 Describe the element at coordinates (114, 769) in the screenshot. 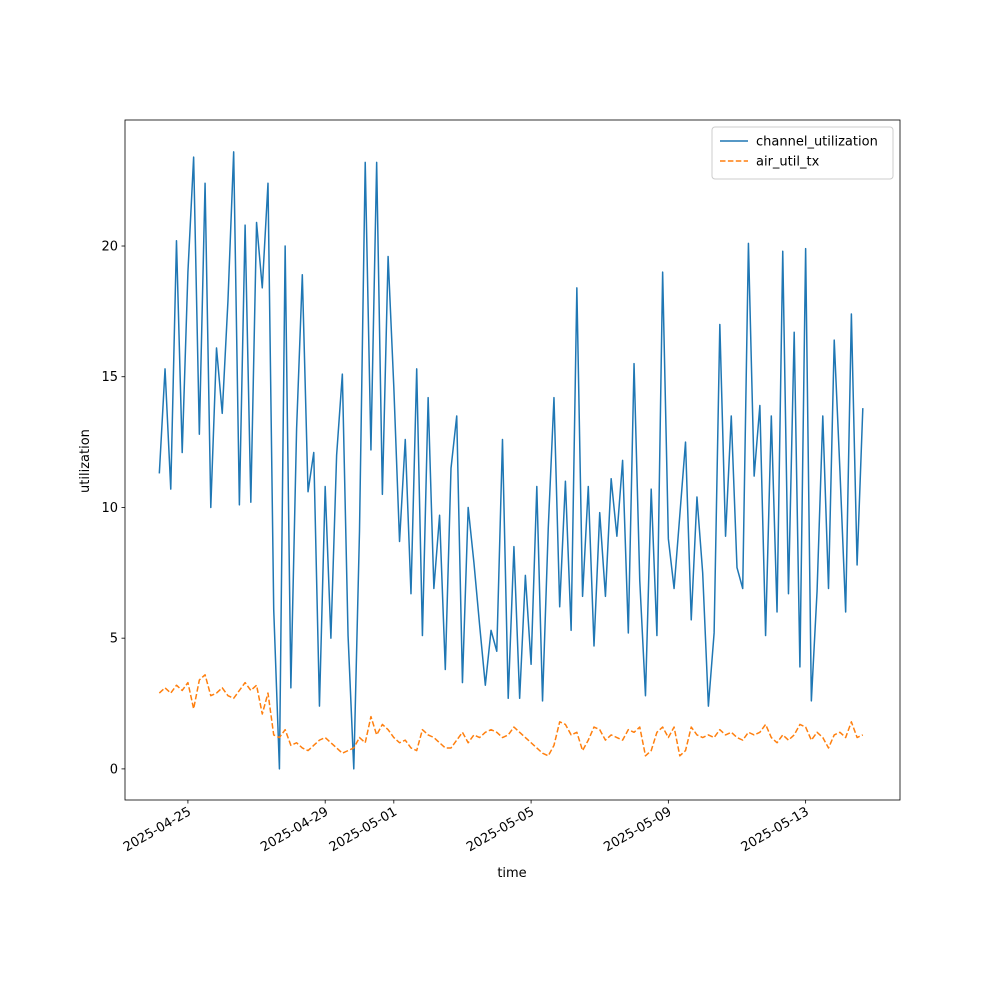

I see `y-tick-label: 0` at that location.